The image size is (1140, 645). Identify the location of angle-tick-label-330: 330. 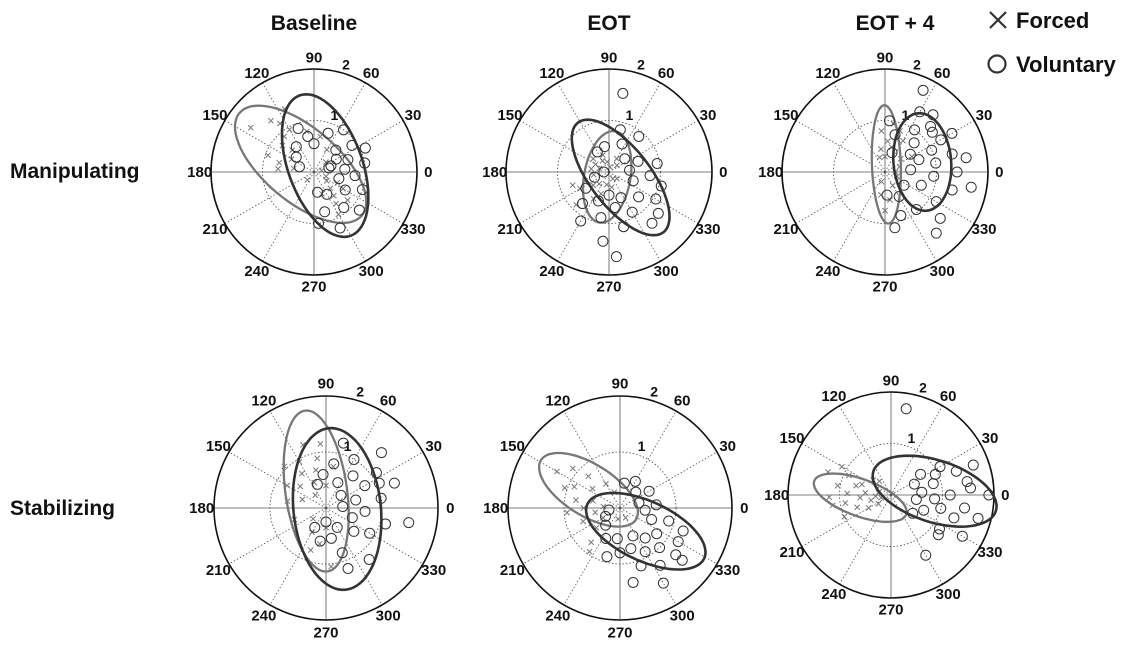
(433, 570).